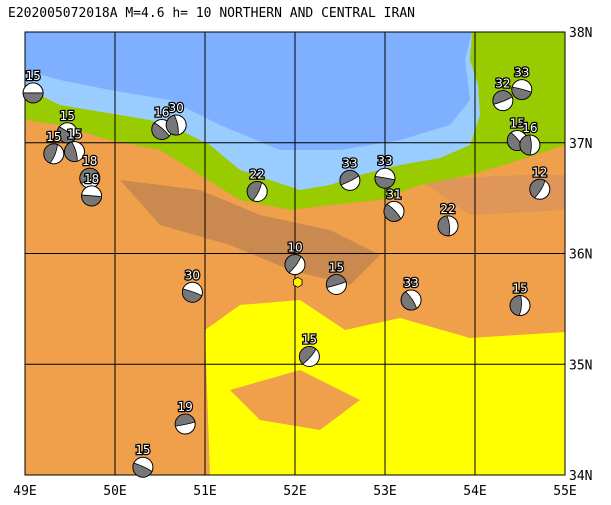  What do you see at coordinates (580, 476) in the screenshot?
I see `lat-label: 34N` at bounding box center [580, 476].